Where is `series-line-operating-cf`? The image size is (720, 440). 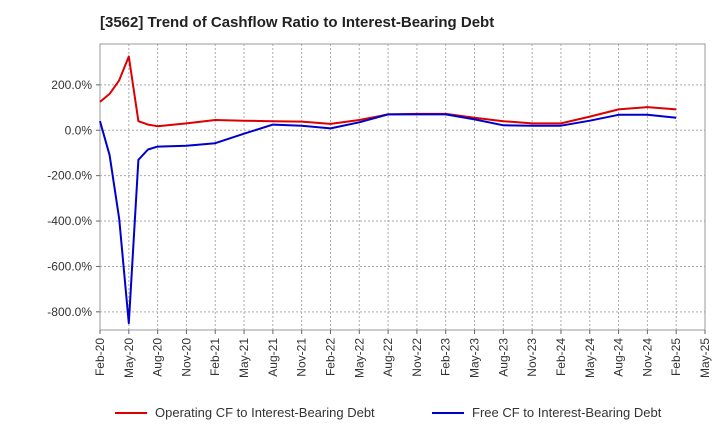 series-line-operating-cf is located at coordinates (388, 91).